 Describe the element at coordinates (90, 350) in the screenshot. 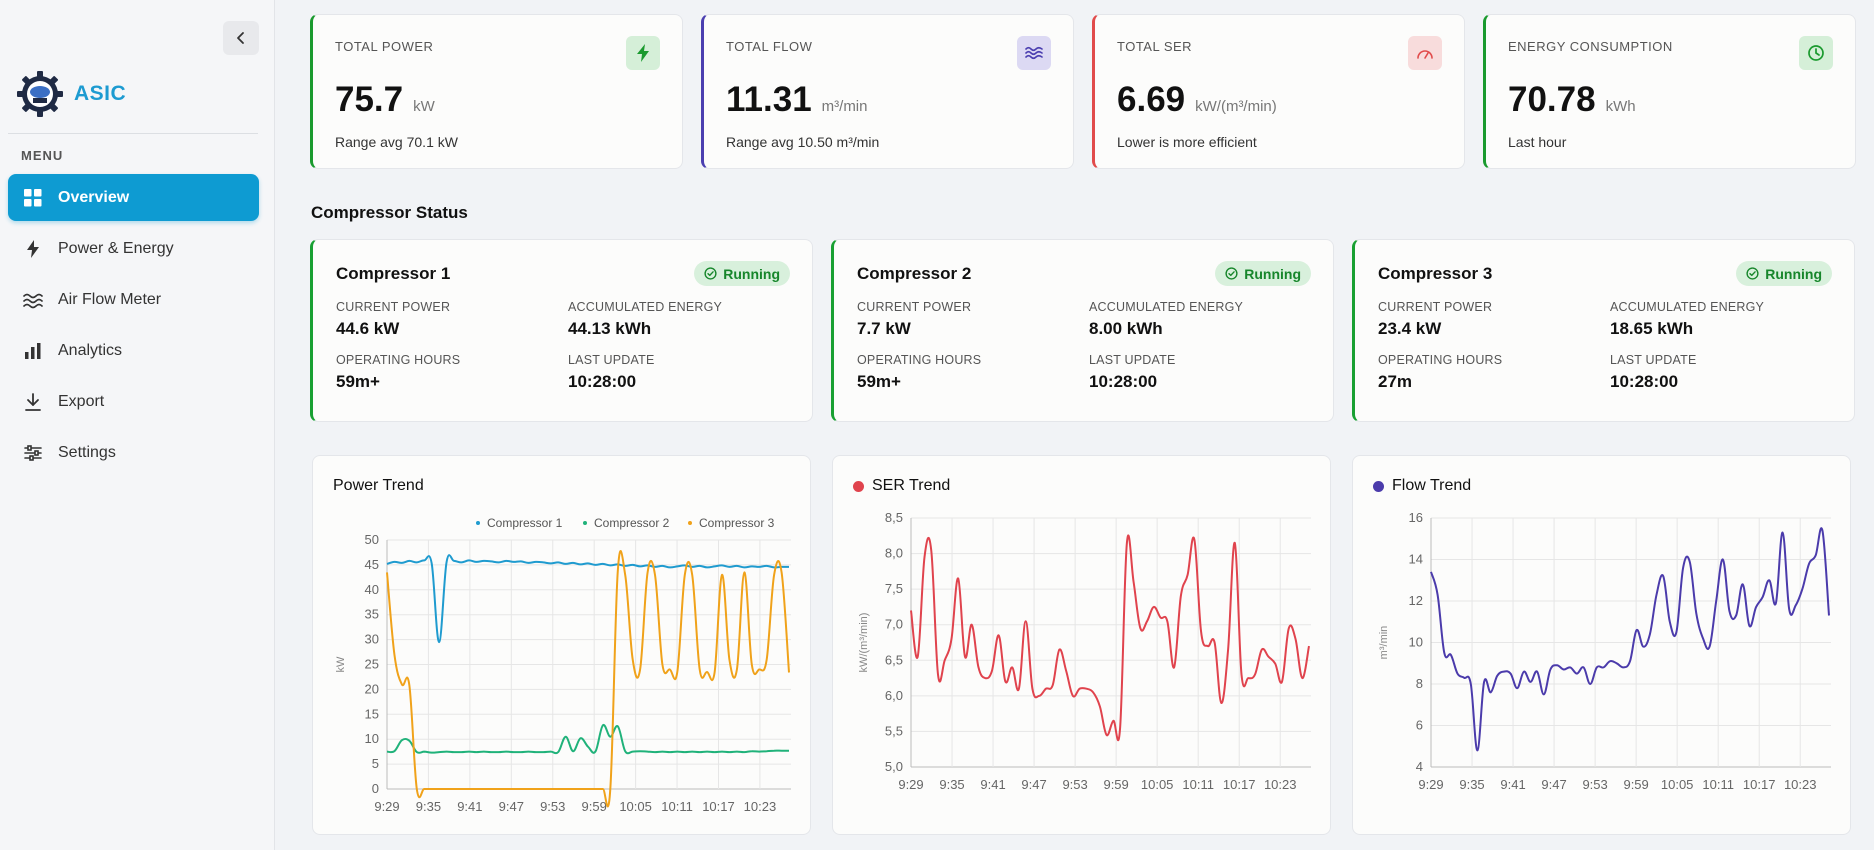

I see `sidebar-item-label: Analytics` at that location.